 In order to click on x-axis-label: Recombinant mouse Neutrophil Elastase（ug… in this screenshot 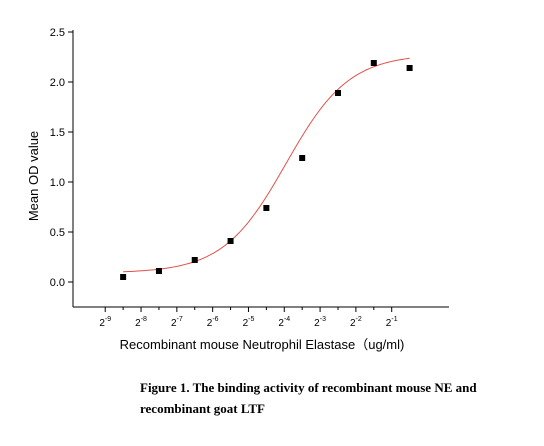, I will do `click(262, 344)`.